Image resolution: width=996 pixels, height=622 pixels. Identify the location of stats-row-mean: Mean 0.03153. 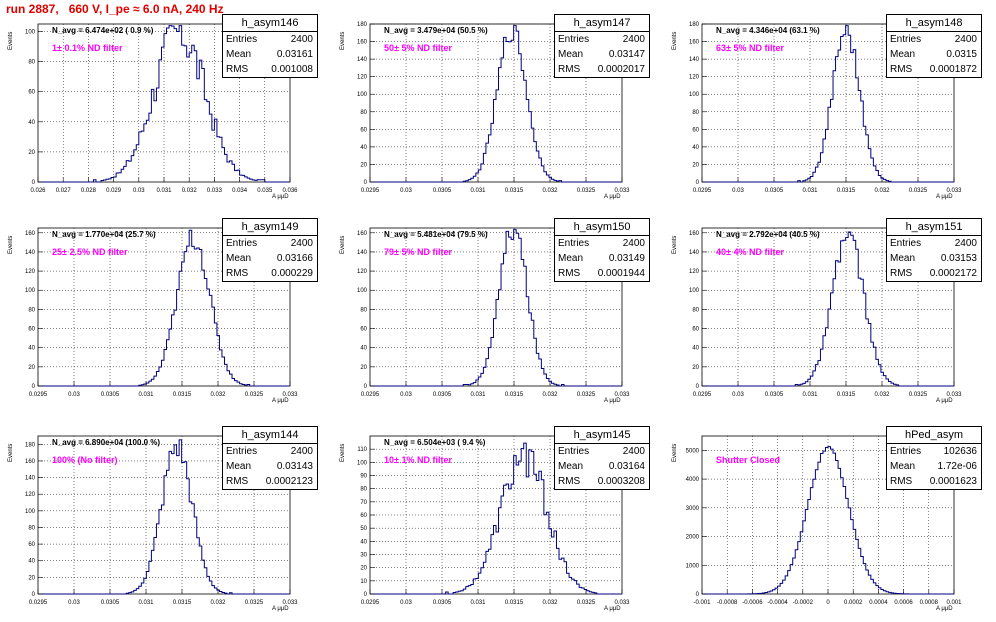
(934, 258).